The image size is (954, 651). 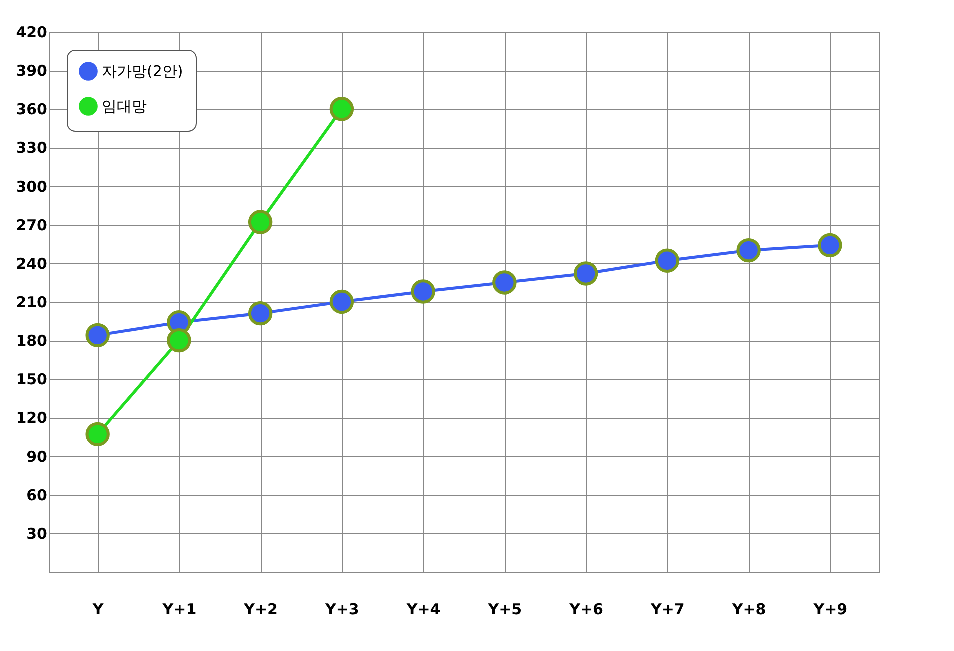 What do you see at coordinates (32, 379) in the screenshot?
I see `y-tick-label: 150` at bounding box center [32, 379].